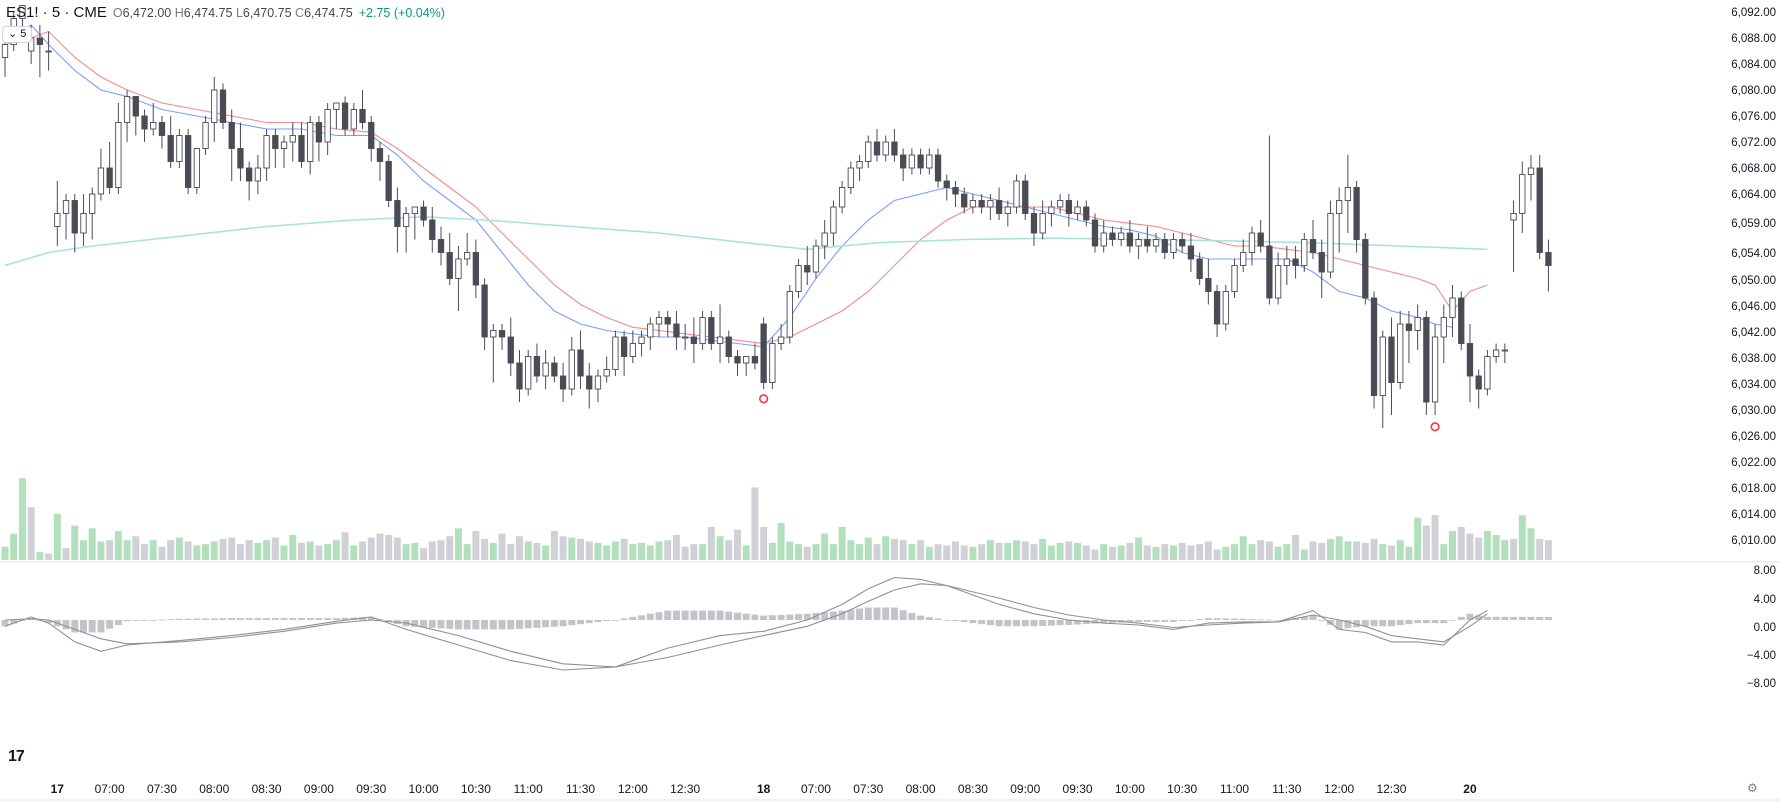 This screenshot has height=802, width=1780. I want to click on price-tick-label: 6,022.00, so click(1753, 463).